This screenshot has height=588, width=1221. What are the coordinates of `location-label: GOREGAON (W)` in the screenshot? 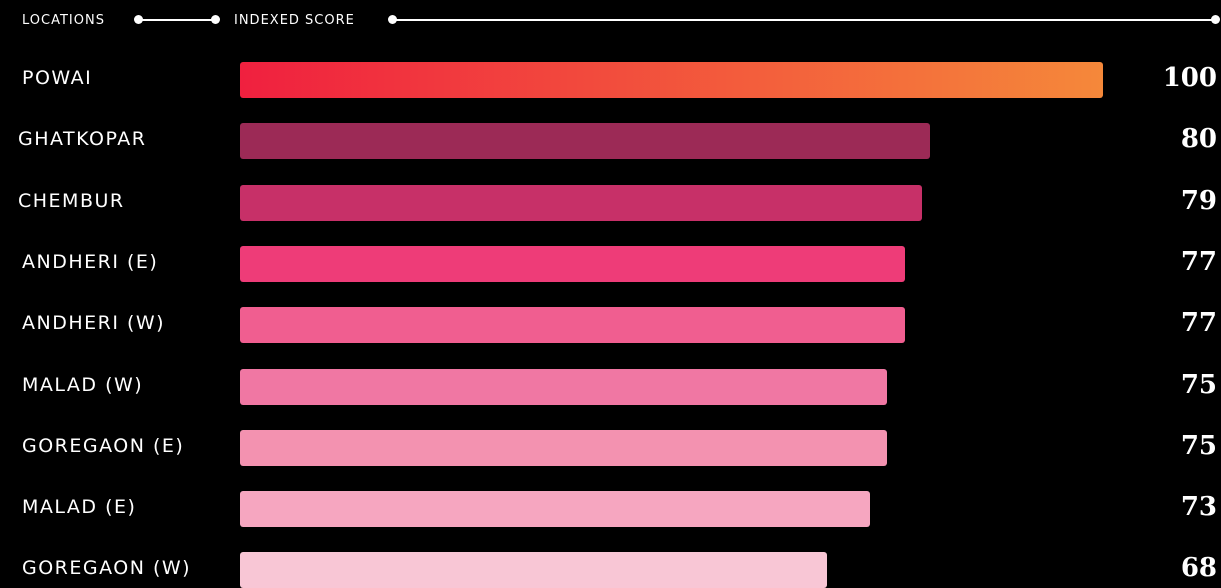 It's located at (107, 568).